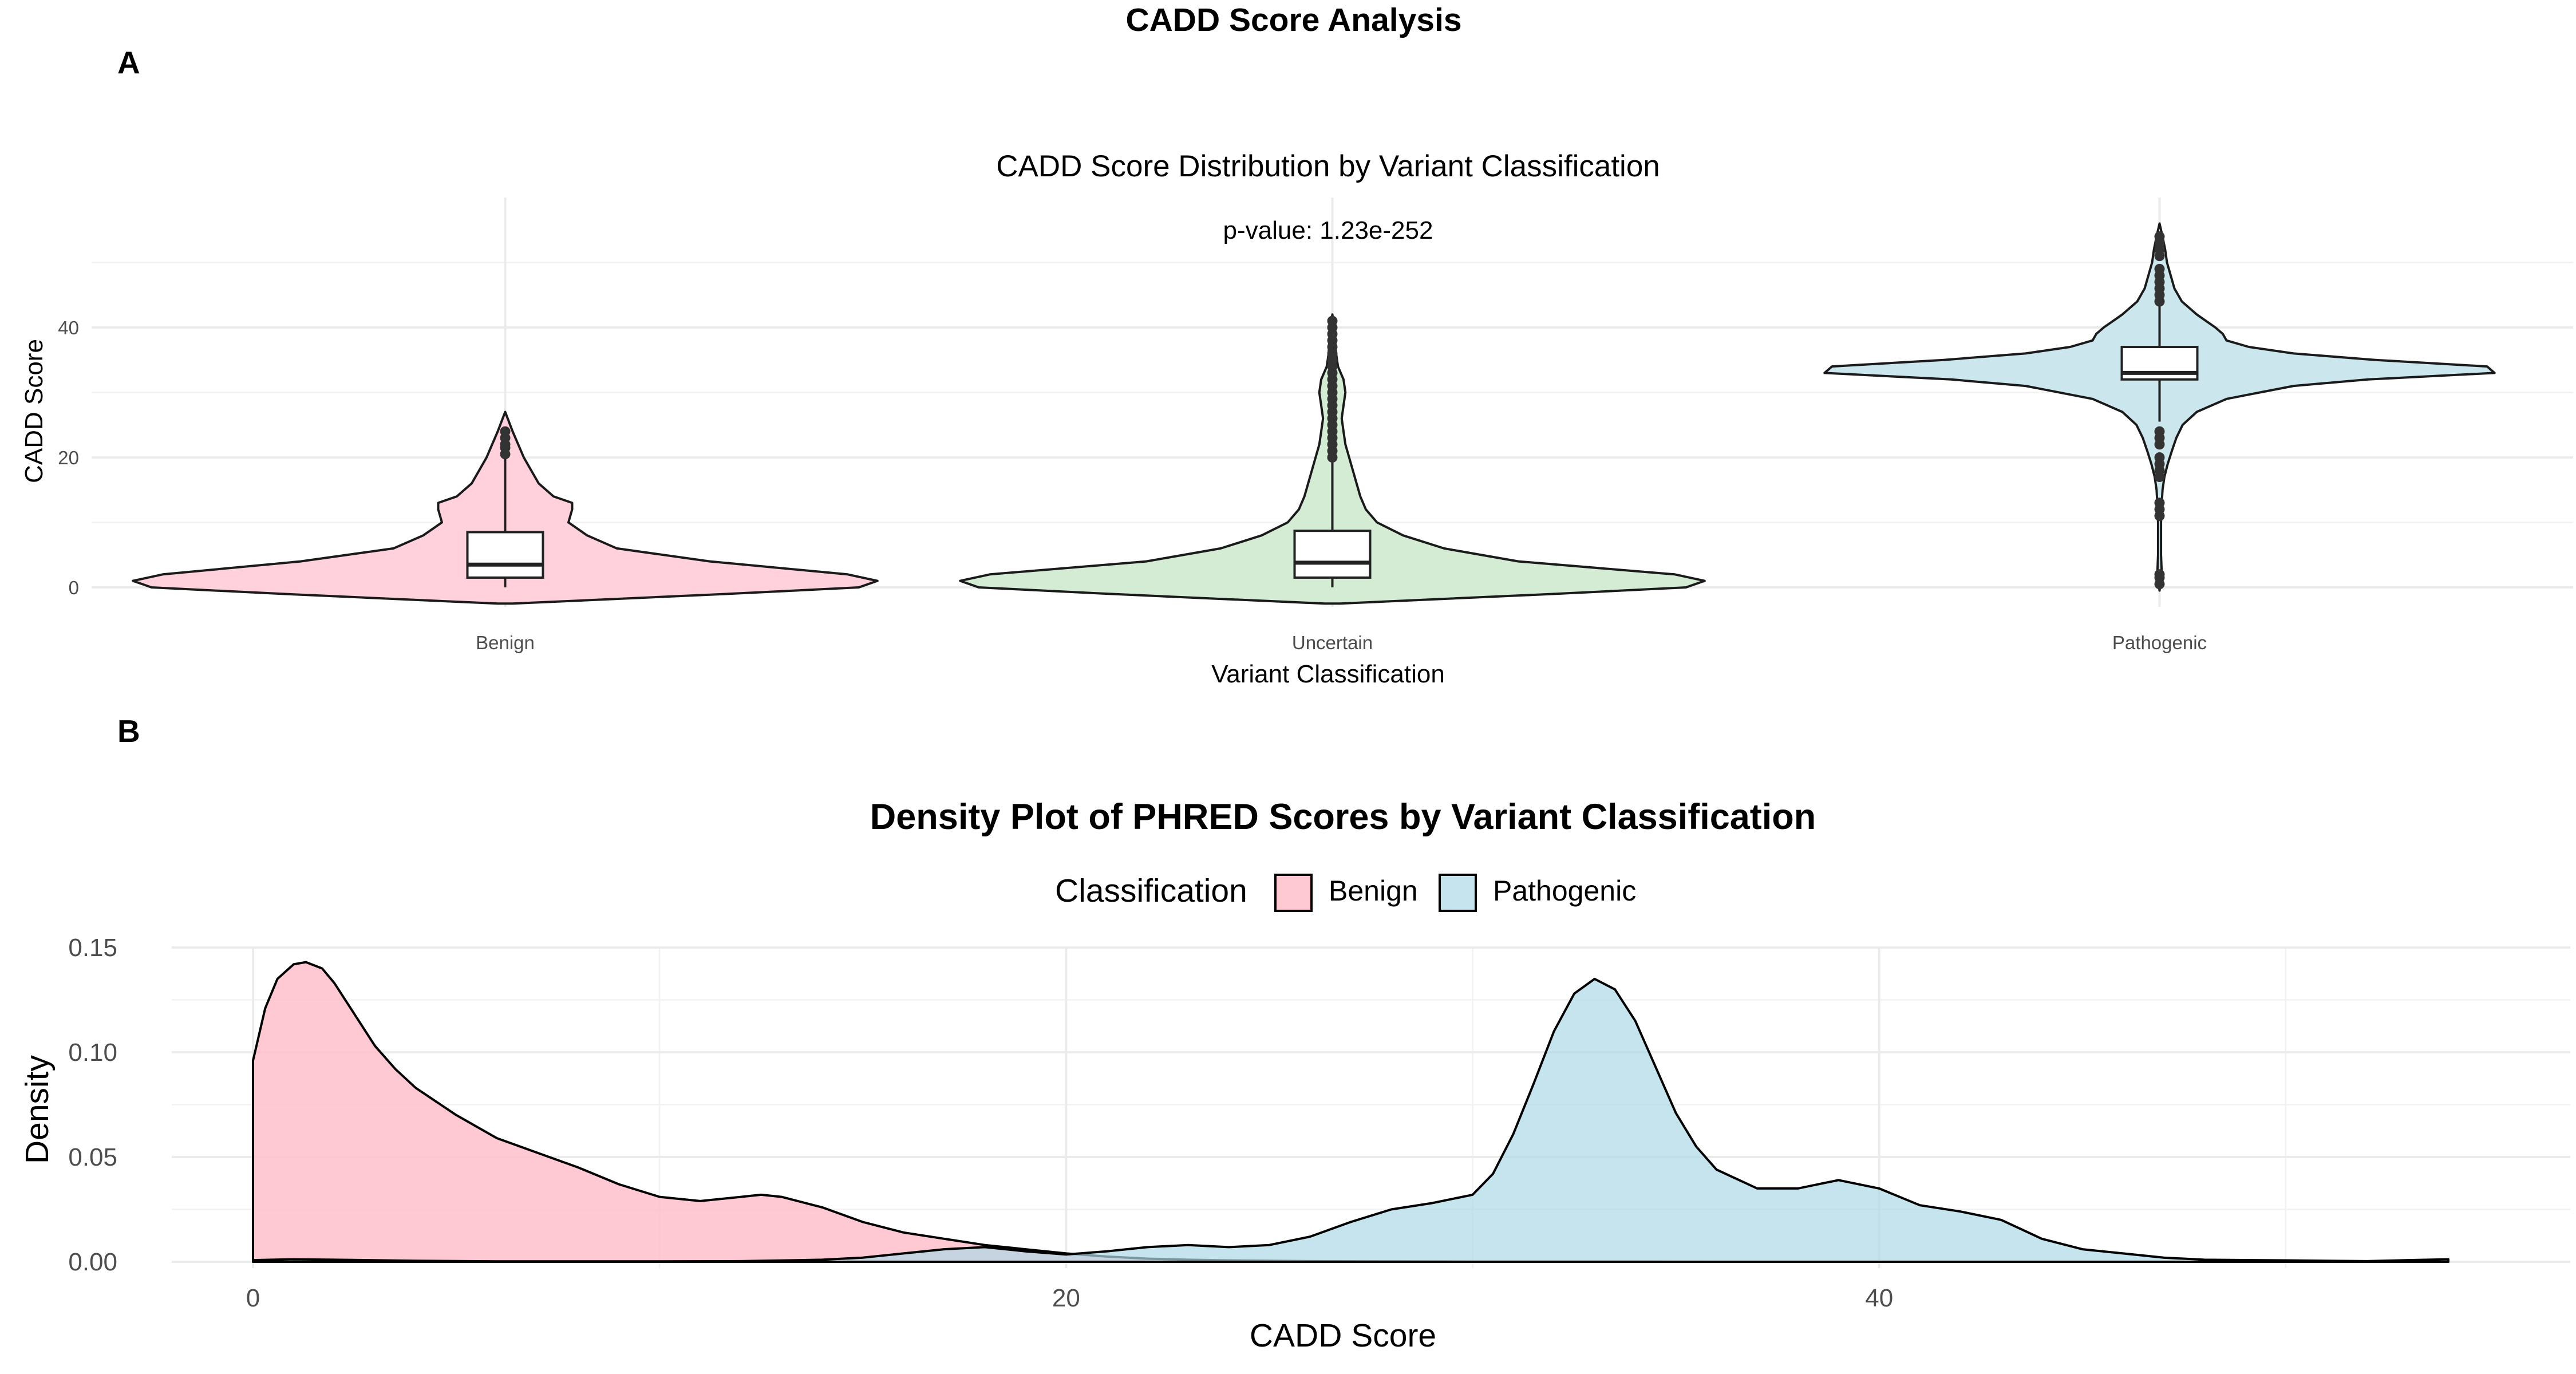  What do you see at coordinates (1151, 891) in the screenshot?
I see `legend-title: Classification` at bounding box center [1151, 891].